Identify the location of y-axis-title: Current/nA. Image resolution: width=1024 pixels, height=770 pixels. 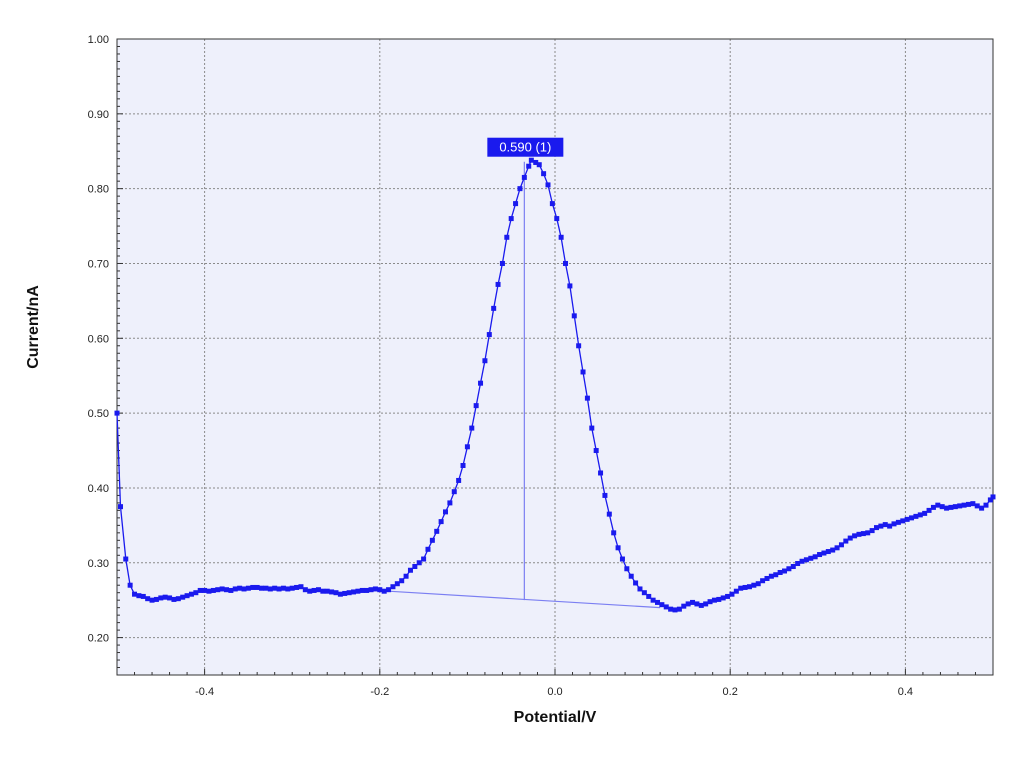
(33, 327).